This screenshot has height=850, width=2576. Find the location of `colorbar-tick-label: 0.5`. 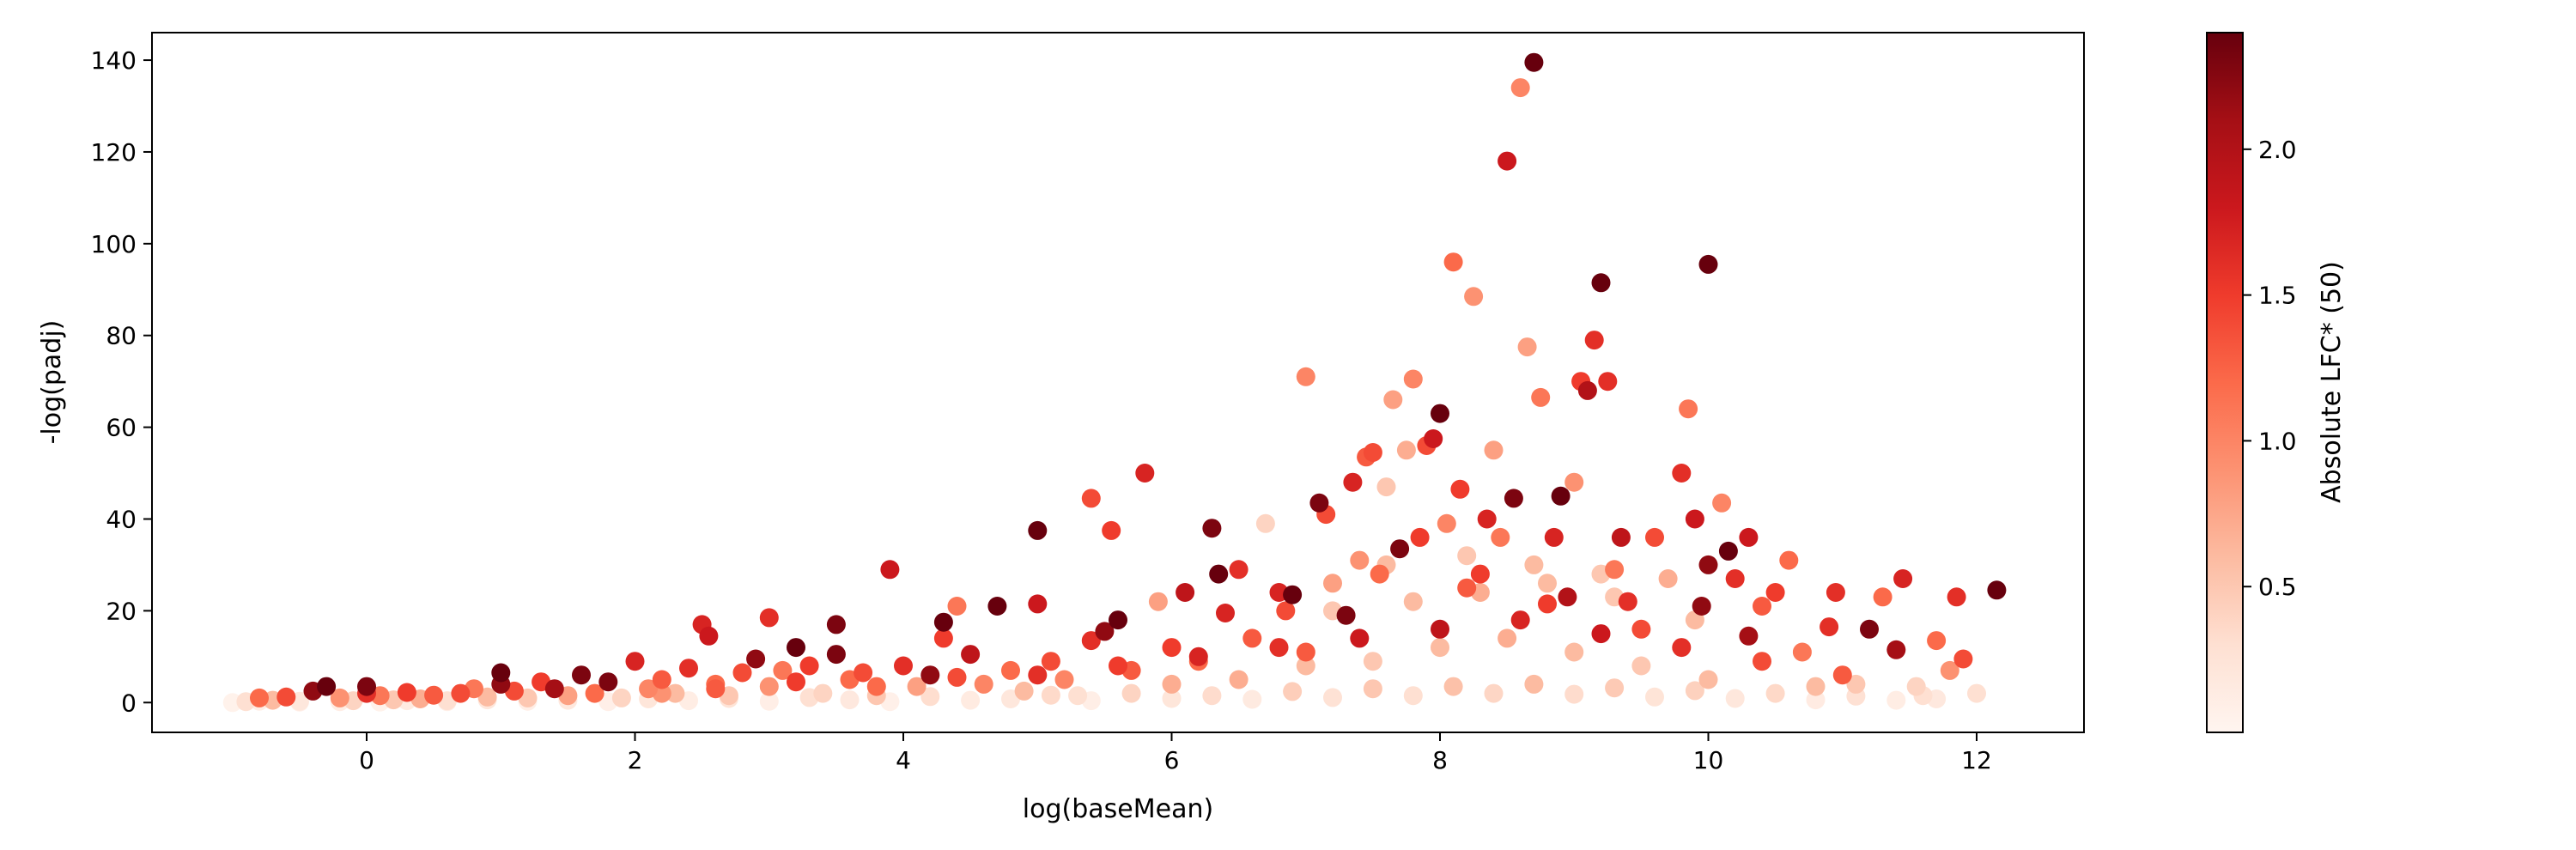

colorbar-tick-label: 0.5 is located at coordinates (2277, 587).